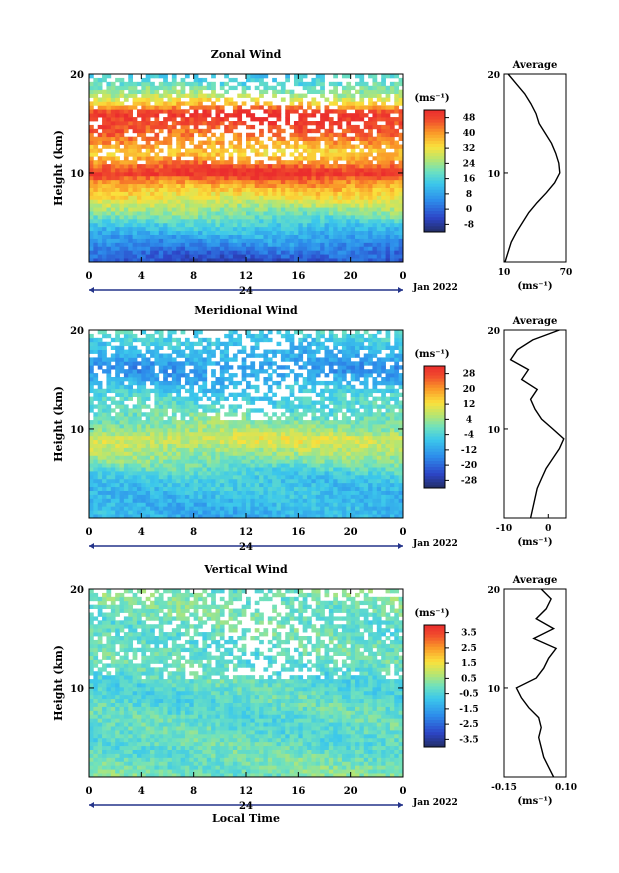 Image resolution: width=619 pixels, height=873 pixels. I want to click on colorbar-tick-label: 2.5, so click(469, 649).